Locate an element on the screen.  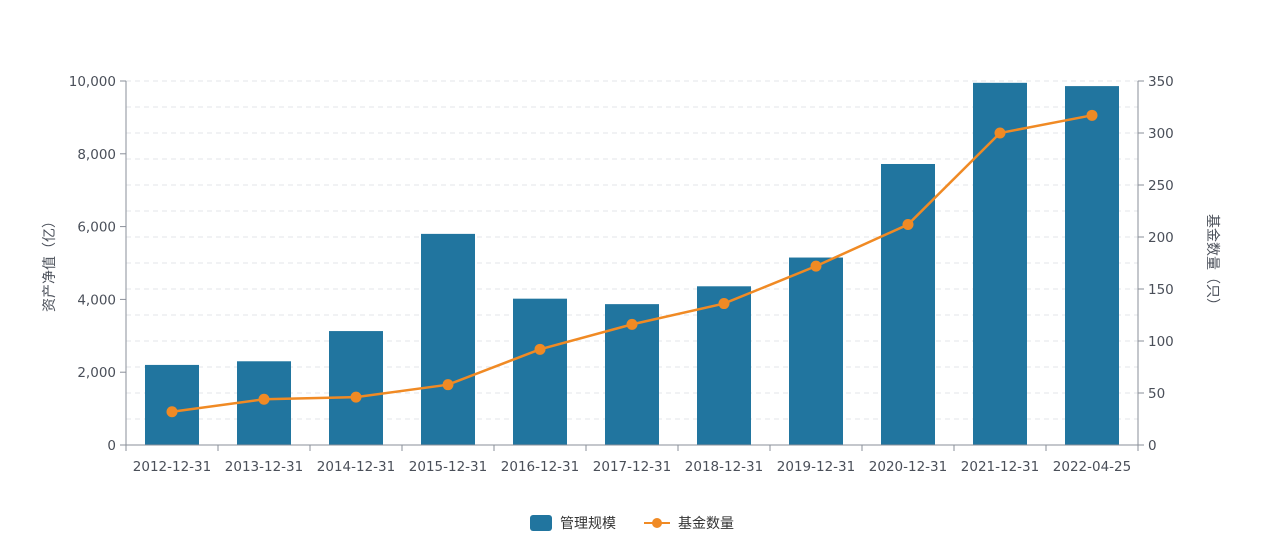
legend-line-label: 基金数量 is located at coordinates (706, 524).